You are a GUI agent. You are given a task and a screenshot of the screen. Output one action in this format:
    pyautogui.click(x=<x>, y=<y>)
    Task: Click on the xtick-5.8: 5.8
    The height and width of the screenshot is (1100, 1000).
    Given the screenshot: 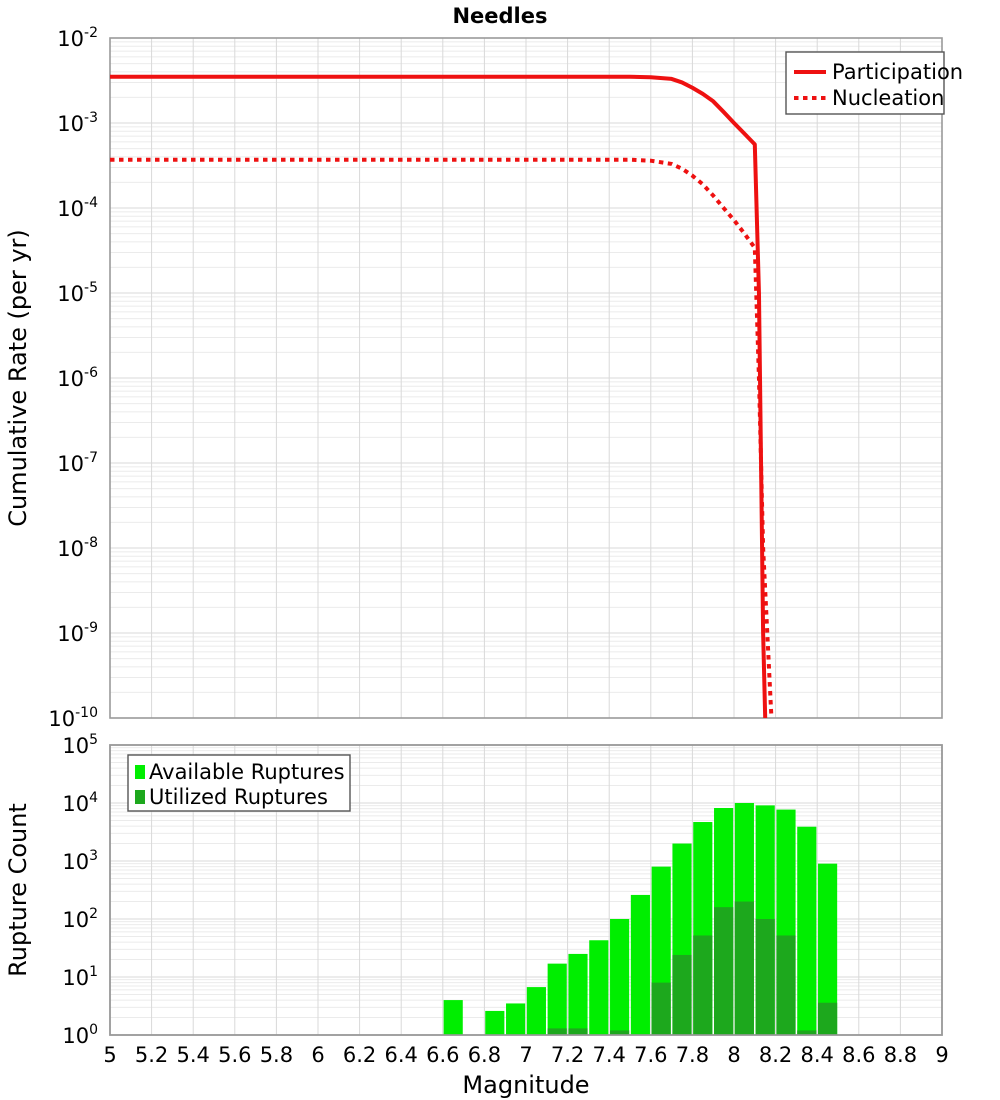 What is the action you would take?
    pyautogui.click(x=276, y=1055)
    